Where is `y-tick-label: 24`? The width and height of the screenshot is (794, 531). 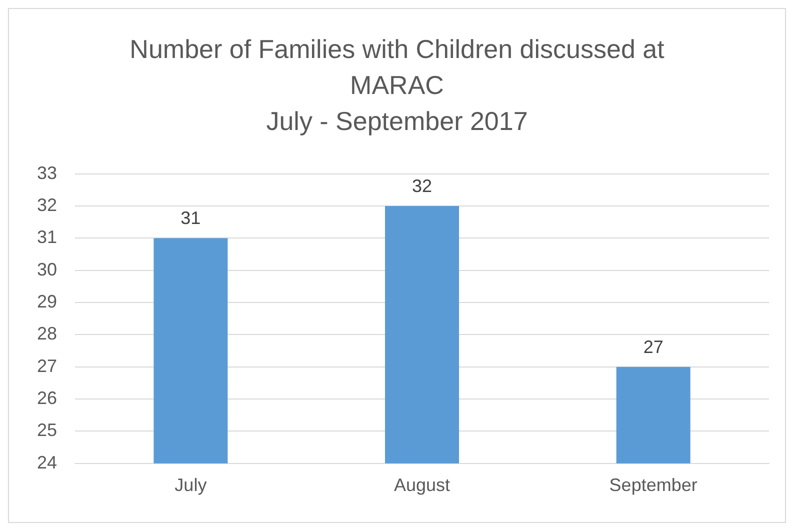 y-tick-label: 24 is located at coordinates (47, 462).